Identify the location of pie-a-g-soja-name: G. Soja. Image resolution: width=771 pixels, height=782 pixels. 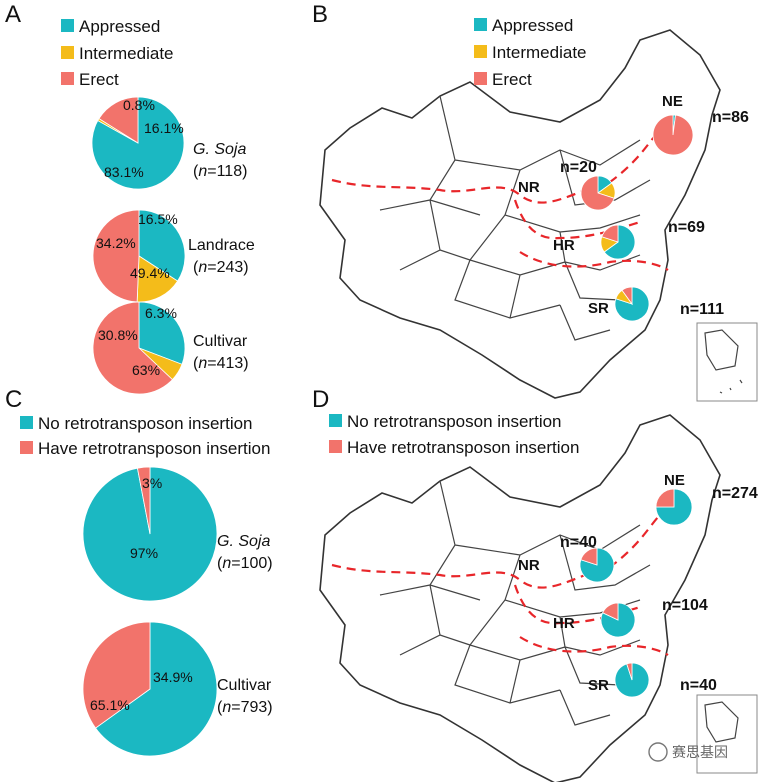
(219, 149).